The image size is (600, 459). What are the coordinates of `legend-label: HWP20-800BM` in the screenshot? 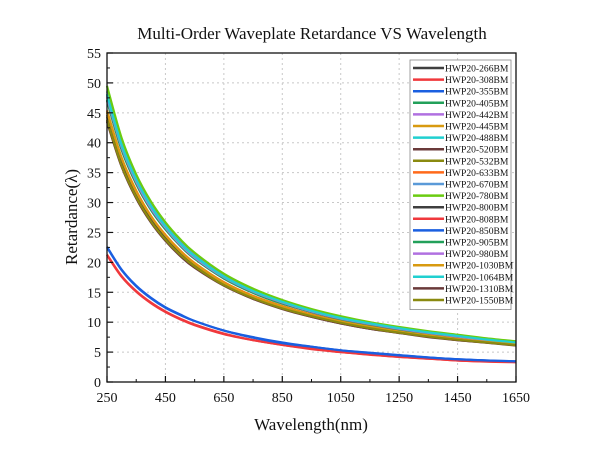 It's located at (477, 208).